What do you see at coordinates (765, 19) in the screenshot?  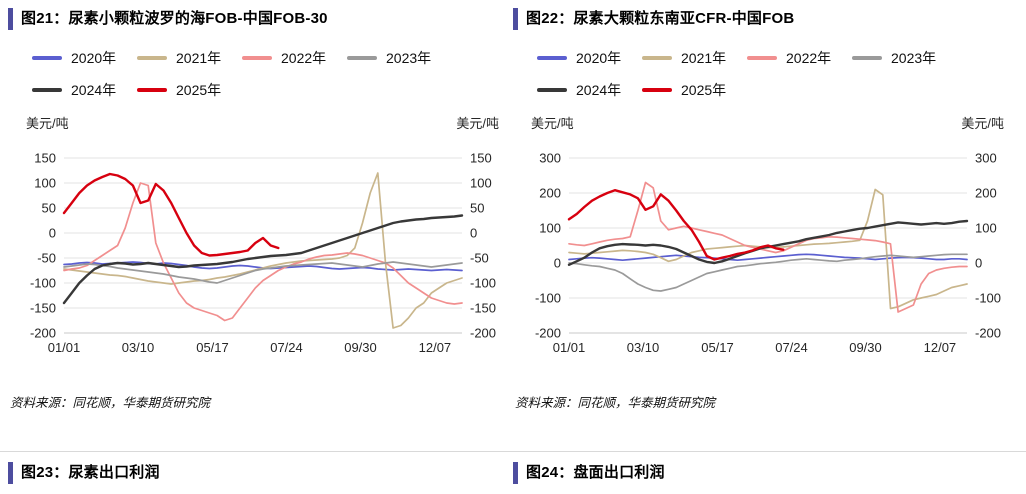 I see `chart-title-fig22: 图22：尿素大颗粒东南亚CFR-中国FOB` at bounding box center [765, 19].